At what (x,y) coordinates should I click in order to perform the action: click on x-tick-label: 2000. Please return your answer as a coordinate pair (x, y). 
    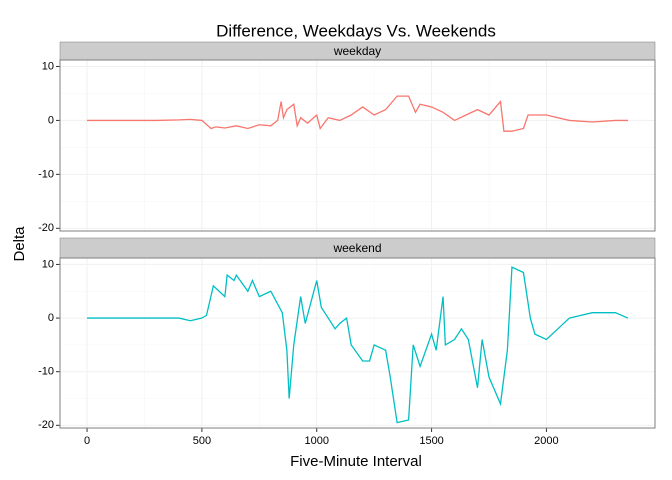
    Looking at the image, I should click on (546, 441).